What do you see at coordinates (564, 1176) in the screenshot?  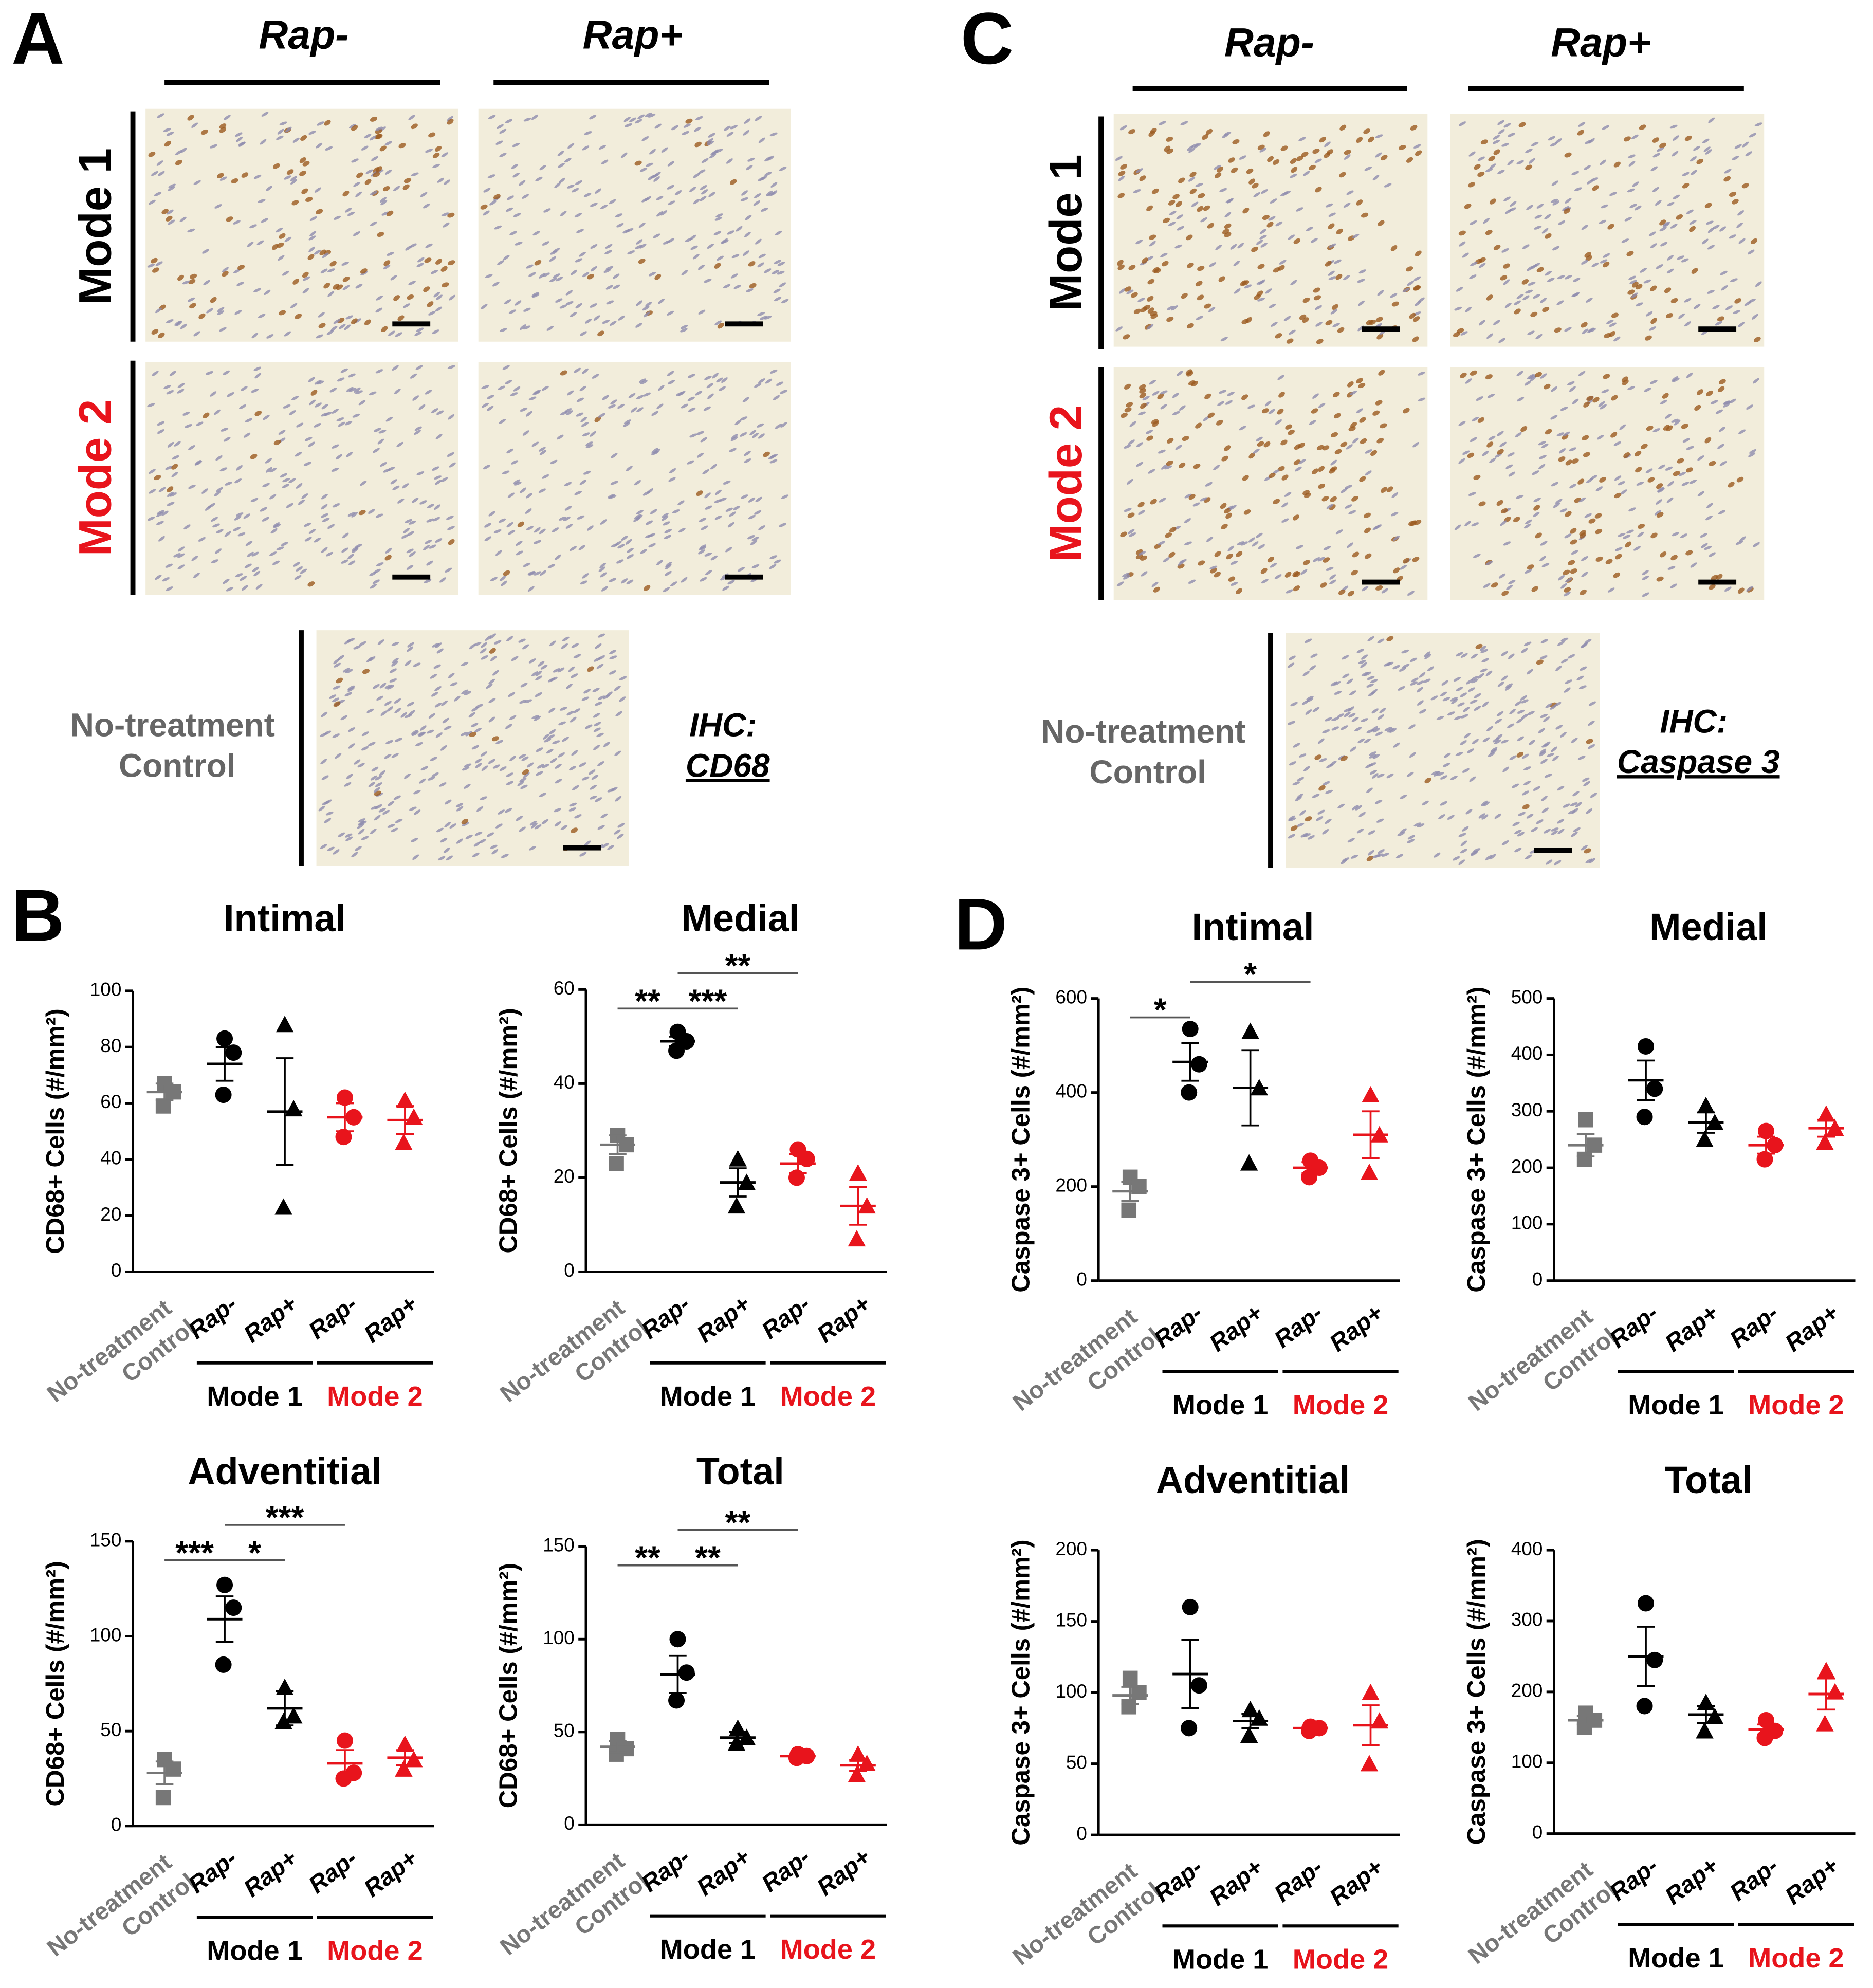 I see `y-tick-label: 20` at bounding box center [564, 1176].